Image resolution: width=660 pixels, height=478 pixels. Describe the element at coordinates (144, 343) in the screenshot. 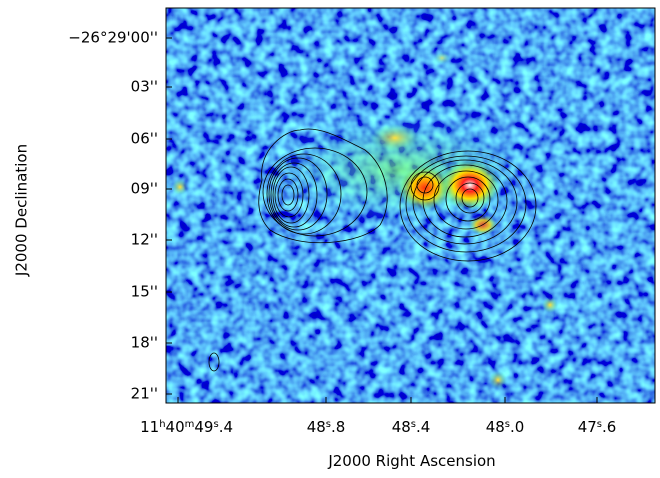

I see `y-tick-label: 18''` at that location.